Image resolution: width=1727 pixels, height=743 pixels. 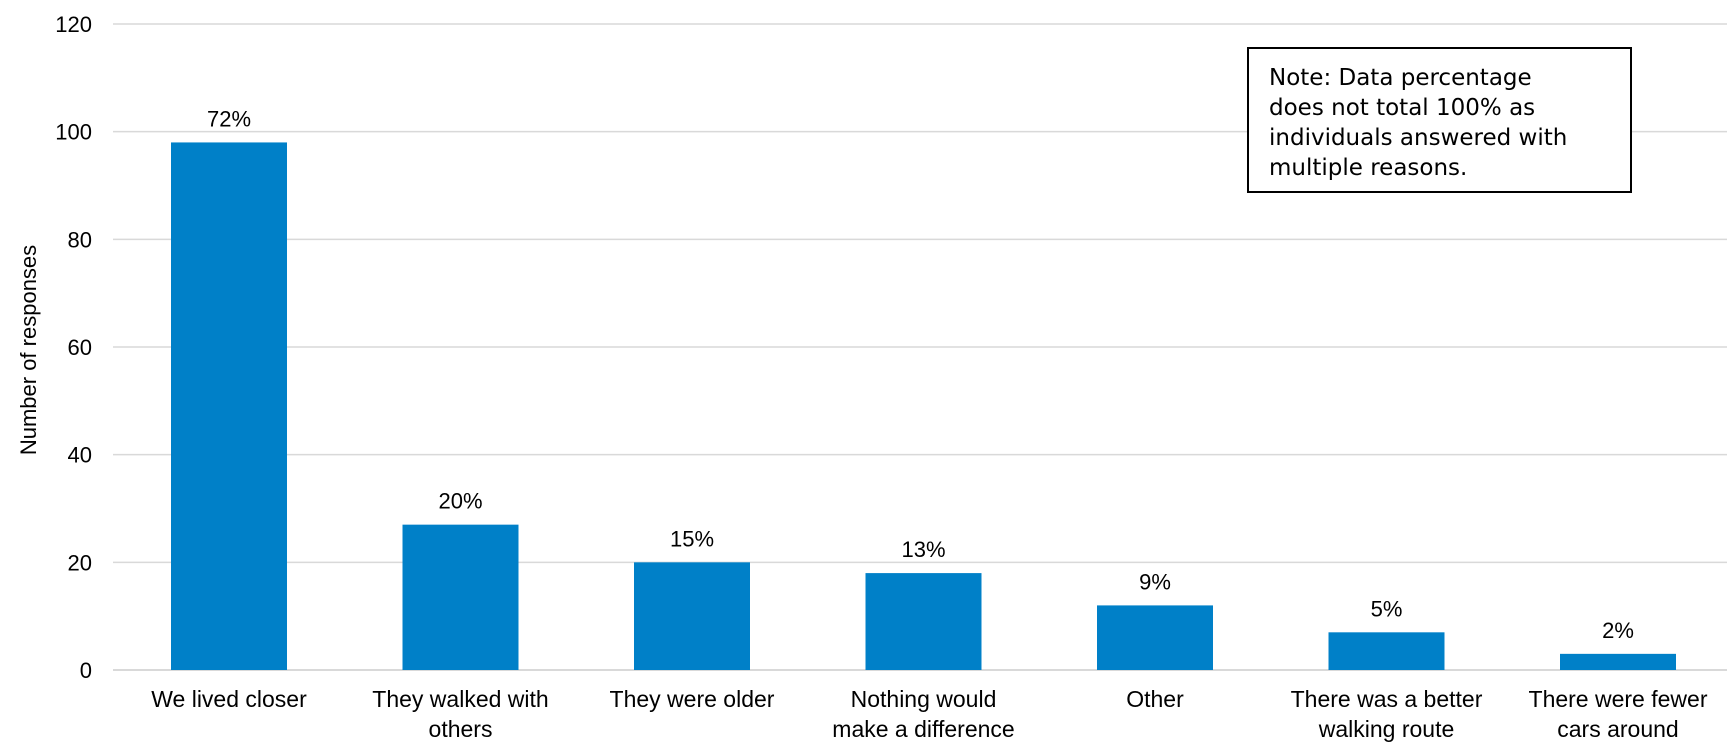 I want to click on data-label: 72%, so click(x=229, y=118).